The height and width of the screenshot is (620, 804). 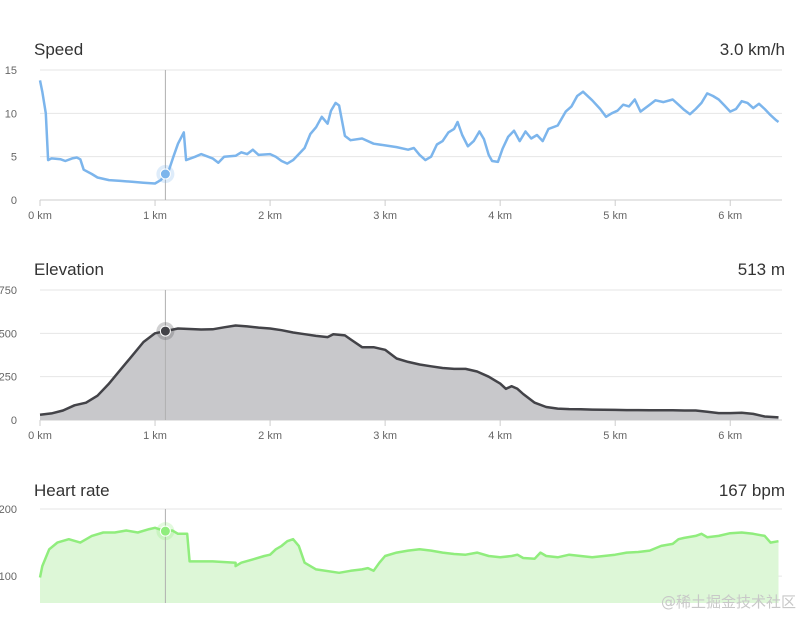 What do you see at coordinates (8, 334) in the screenshot?
I see `elevation-y-tick-label: 500` at bounding box center [8, 334].